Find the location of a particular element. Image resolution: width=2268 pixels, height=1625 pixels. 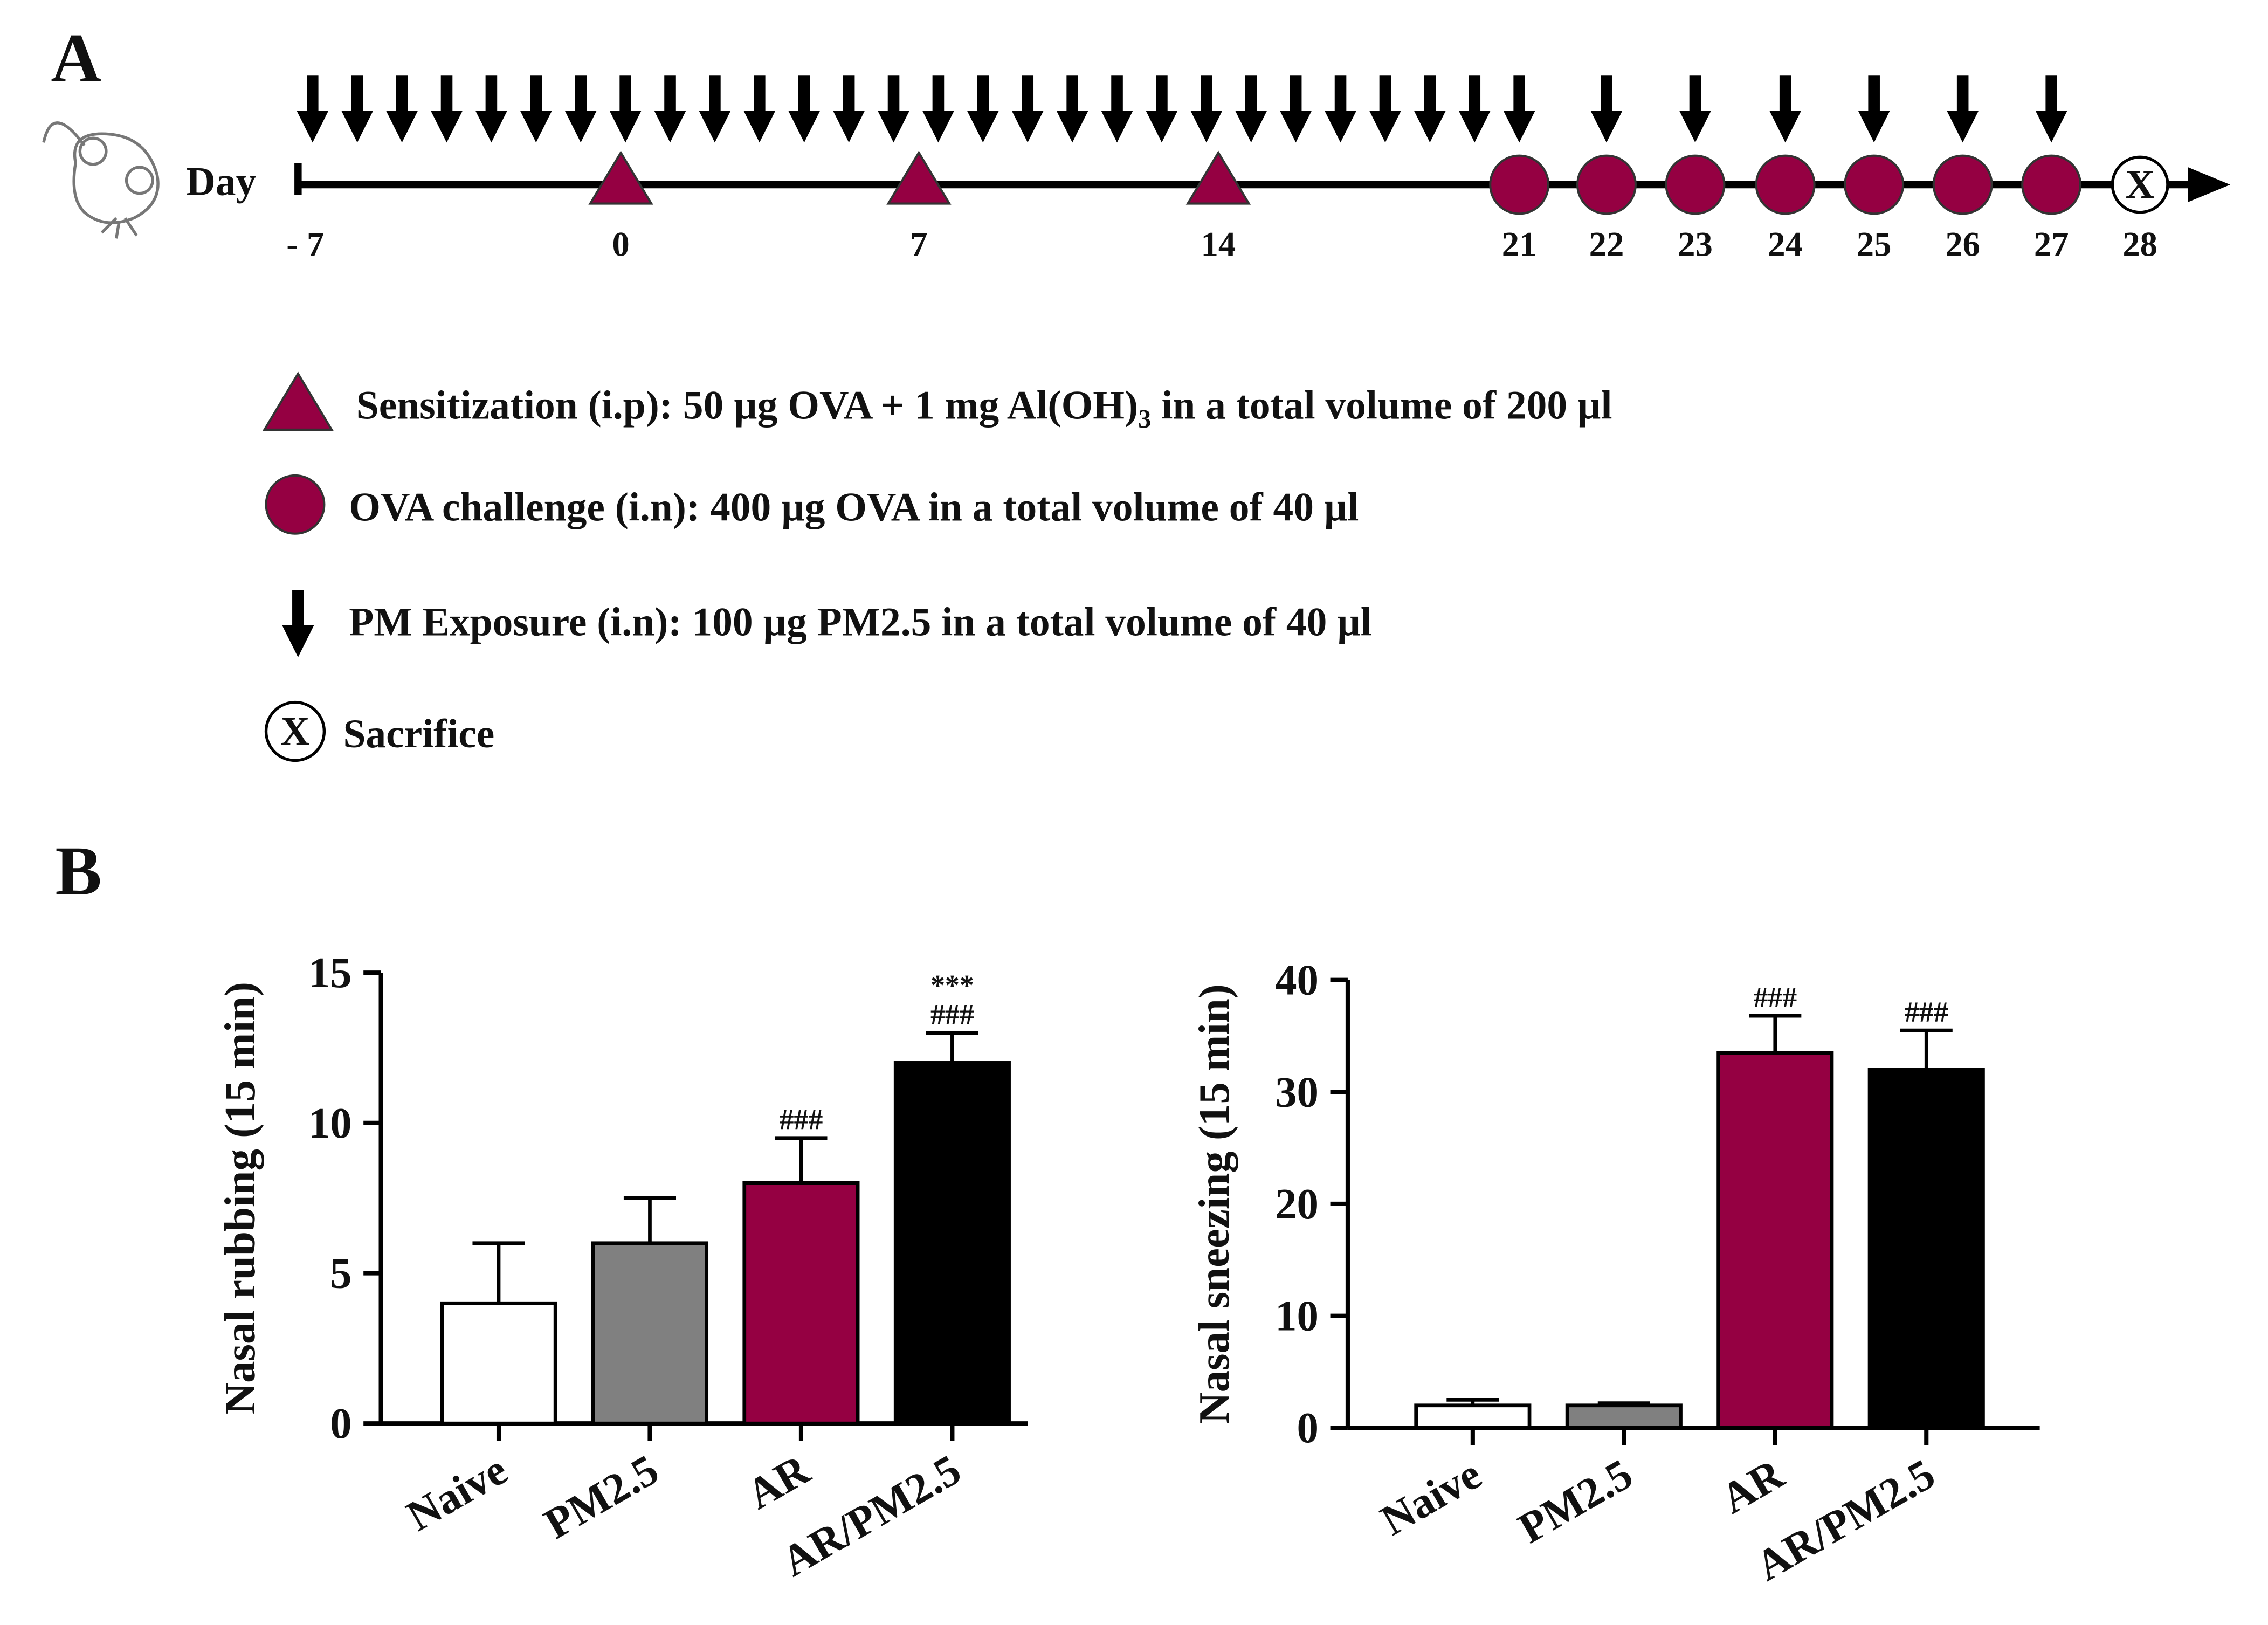

day-label: 27 is located at coordinates (2051, 244).